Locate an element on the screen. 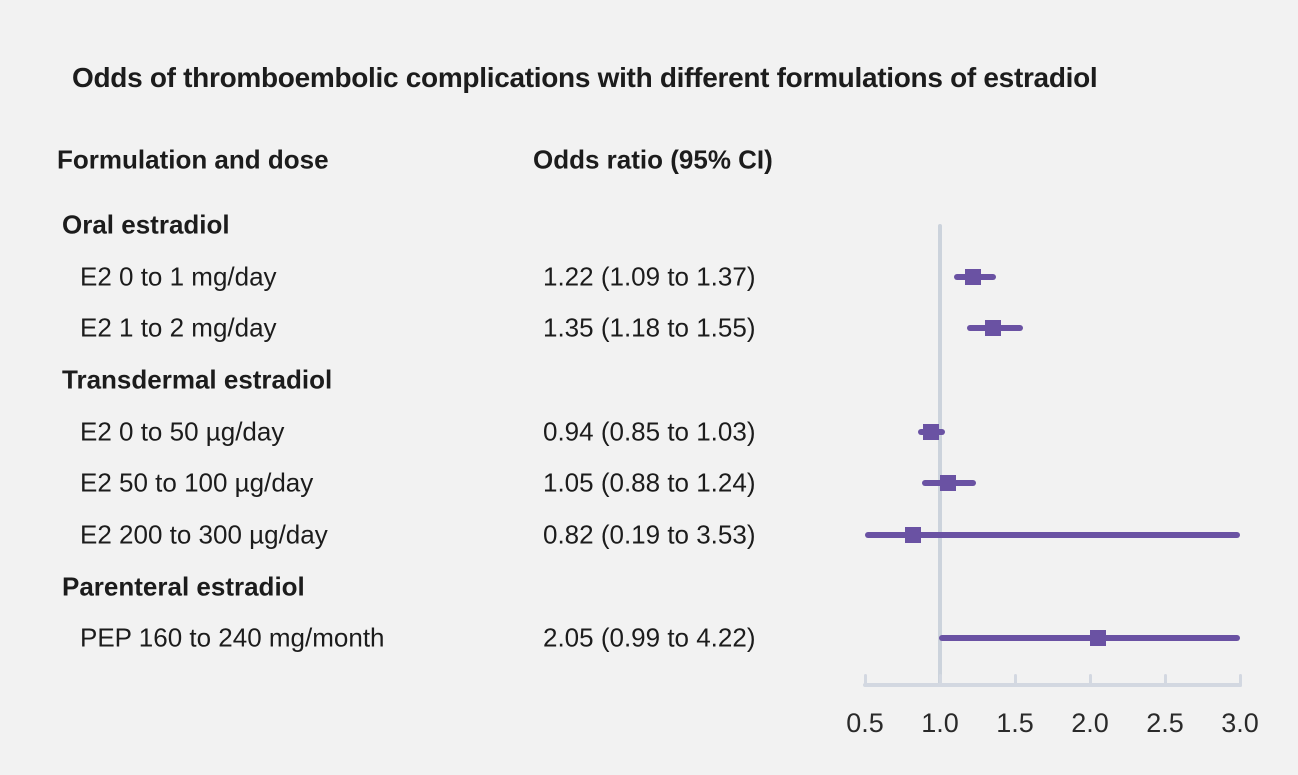 This screenshot has width=1298, height=775. group-label: Transdermal estradiol is located at coordinates (197, 379).